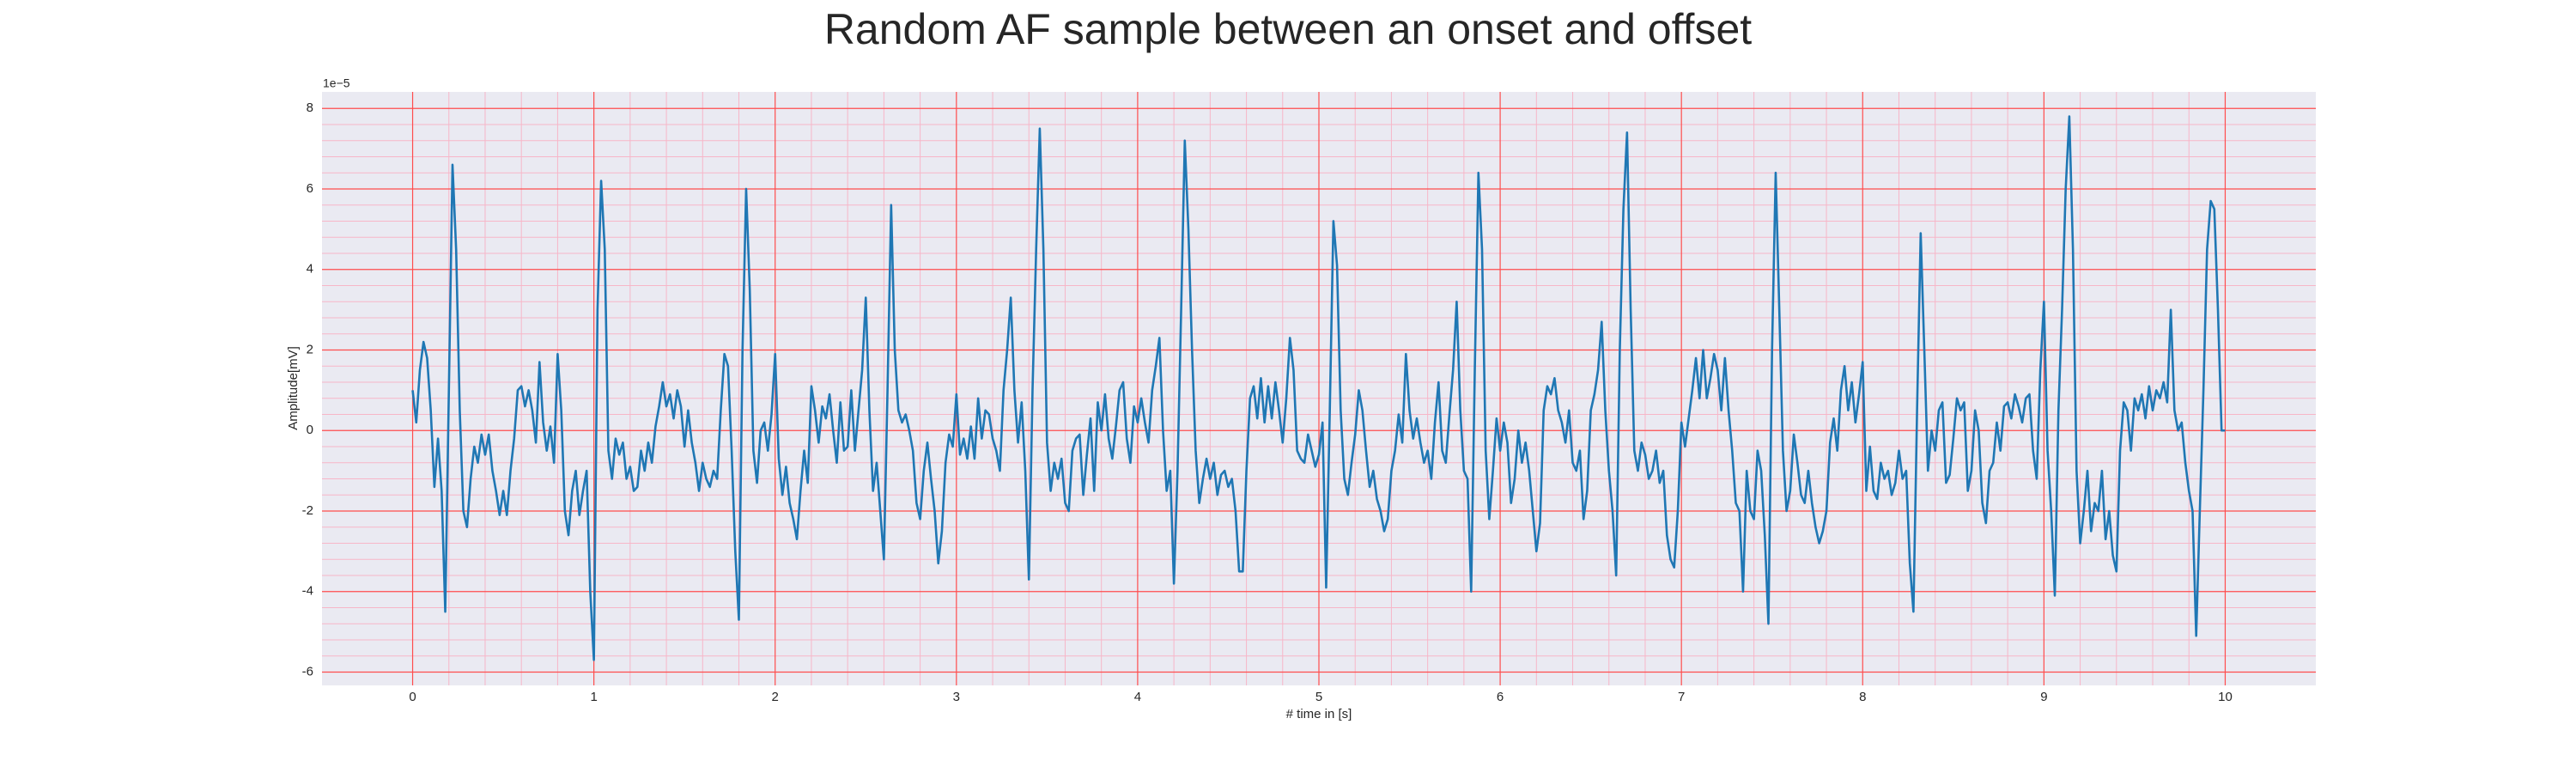 This screenshot has height=773, width=2576. What do you see at coordinates (307, 511) in the screenshot?
I see `y-tick-label: -2` at bounding box center [307, 511].